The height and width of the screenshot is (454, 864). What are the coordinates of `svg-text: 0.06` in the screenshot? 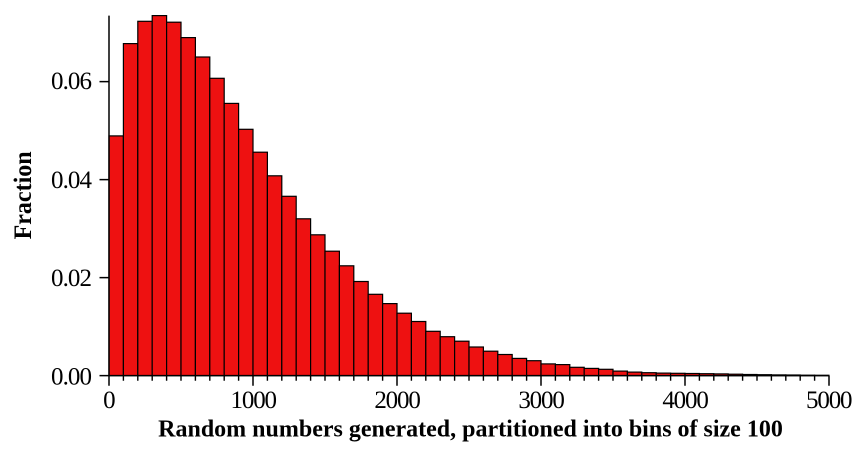 It's located at (71, 81).